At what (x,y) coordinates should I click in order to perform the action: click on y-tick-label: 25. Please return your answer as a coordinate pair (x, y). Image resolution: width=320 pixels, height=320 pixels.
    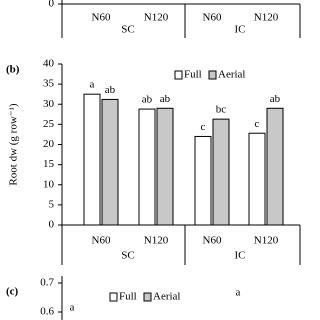
    Looking at the image, I should click on (49, 124).